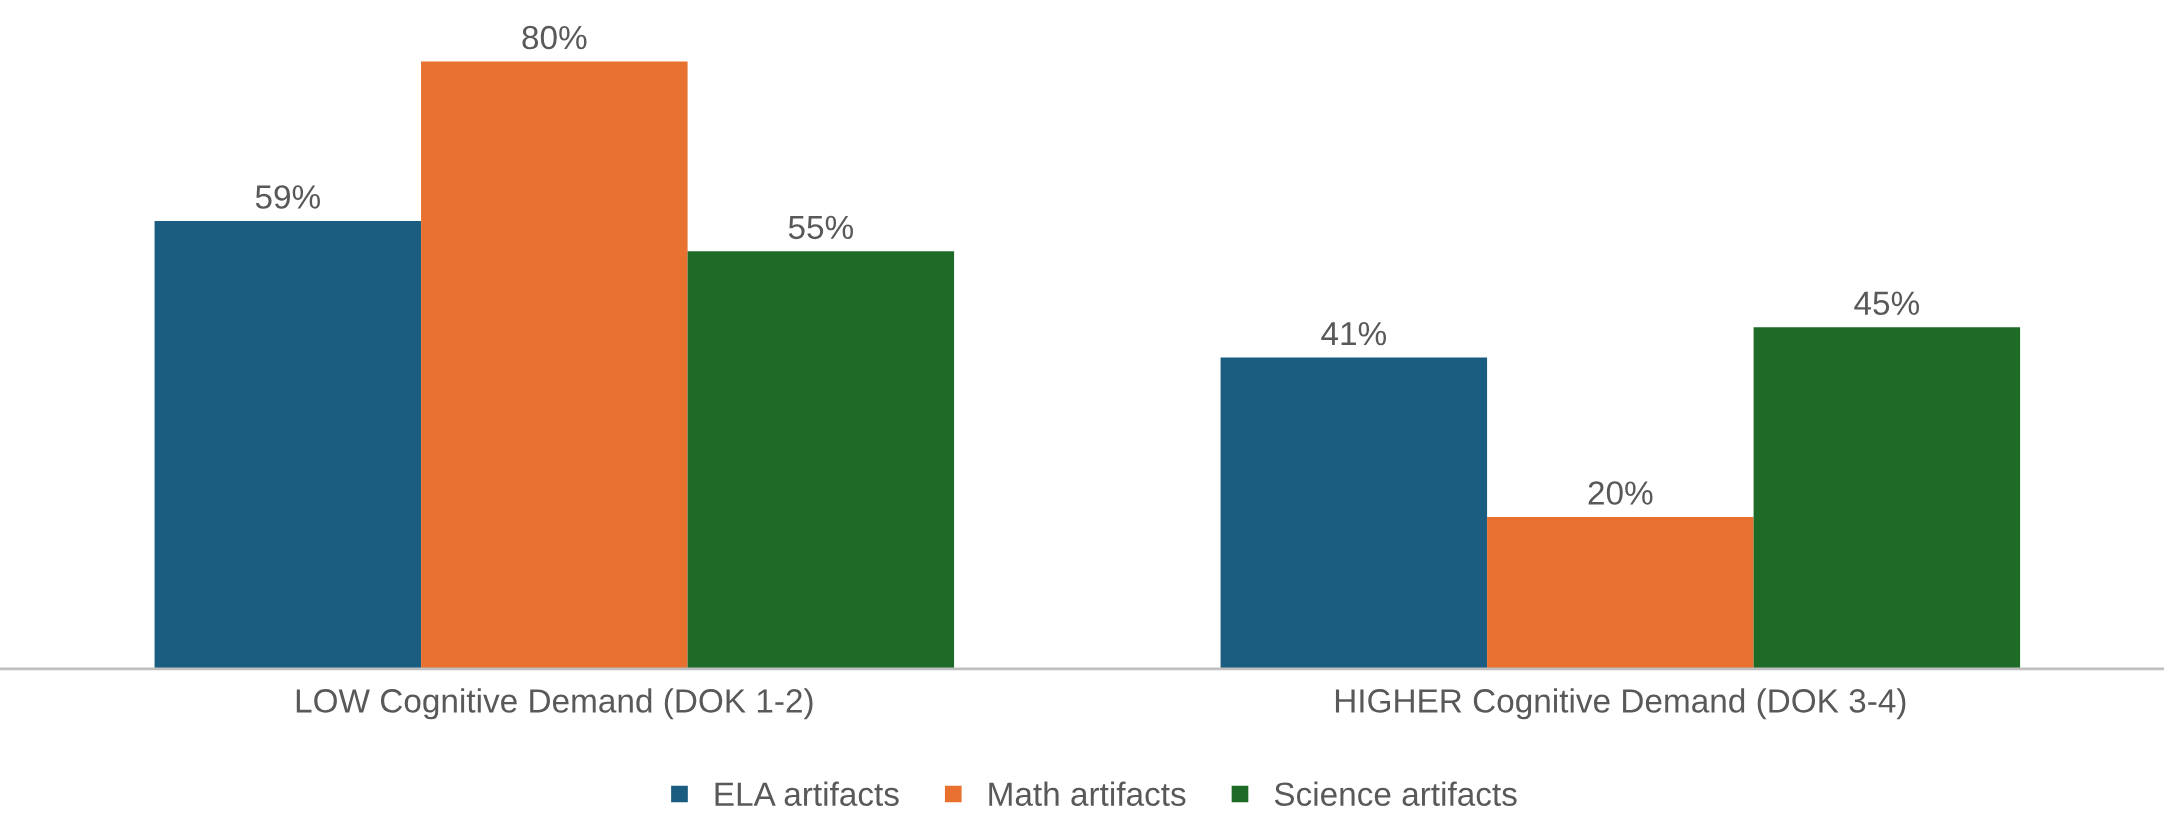  Describe the element at coordinates (287, 197) in the screenshot. I see `data-label: 59%` at that location.